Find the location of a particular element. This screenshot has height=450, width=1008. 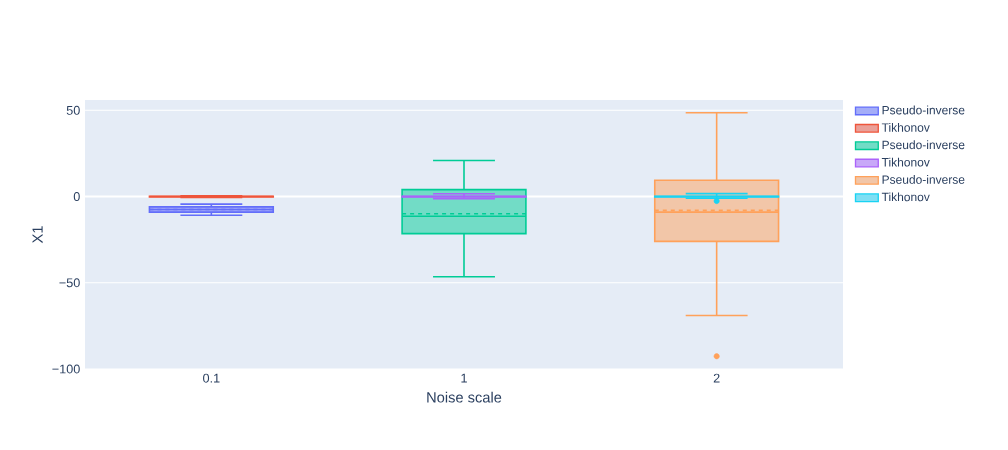

x-tick-label: 0.1 is located at coordinates (211, 378).